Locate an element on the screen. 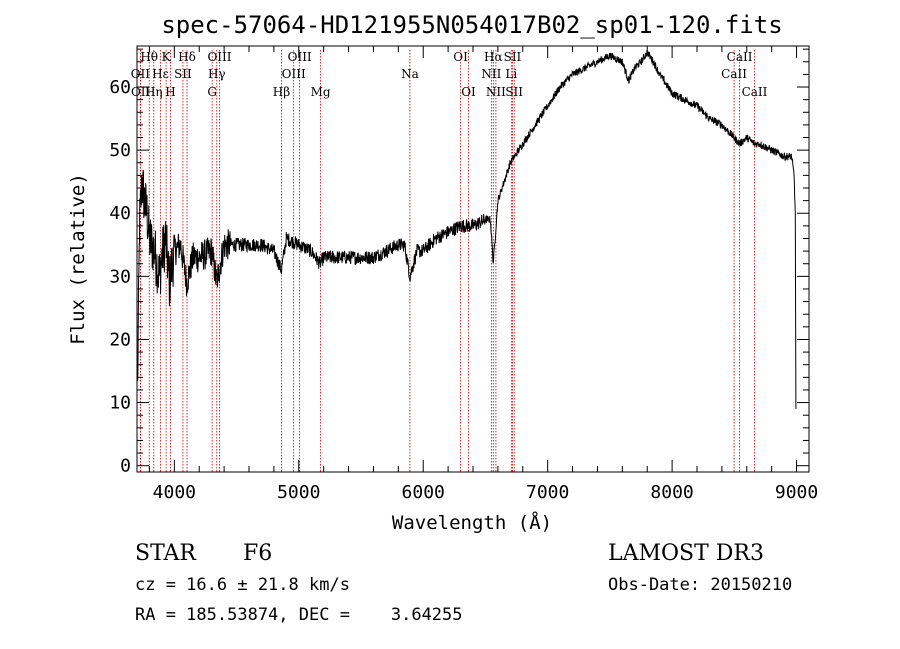 The image size is (900, 649). x-tick-label: 8000 is located at coordinates (671, 492).